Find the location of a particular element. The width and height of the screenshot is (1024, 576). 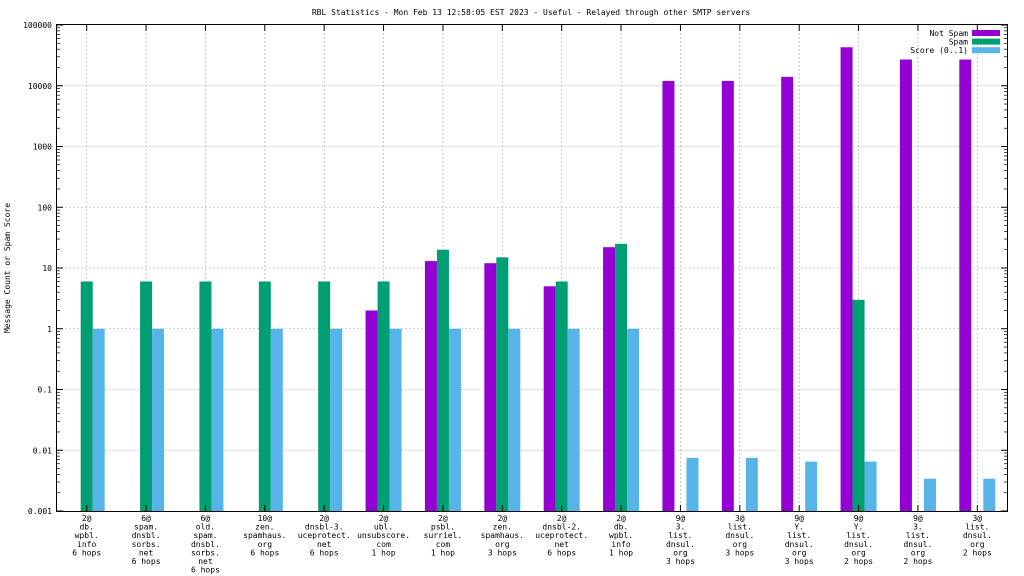

x-tick-label-line: Y. is located at coordinates (859, 527).